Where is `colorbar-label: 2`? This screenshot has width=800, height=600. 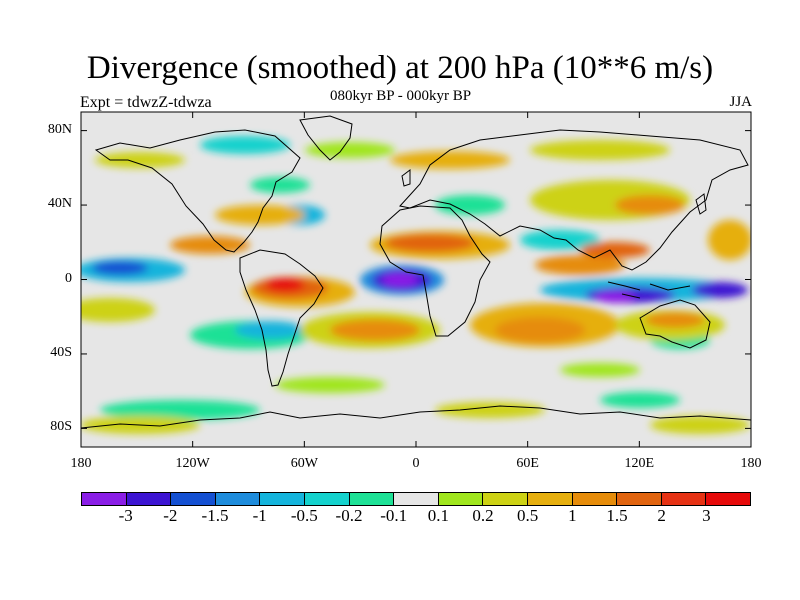
colorbar-label: 2 is located at coordinates (661, 515).